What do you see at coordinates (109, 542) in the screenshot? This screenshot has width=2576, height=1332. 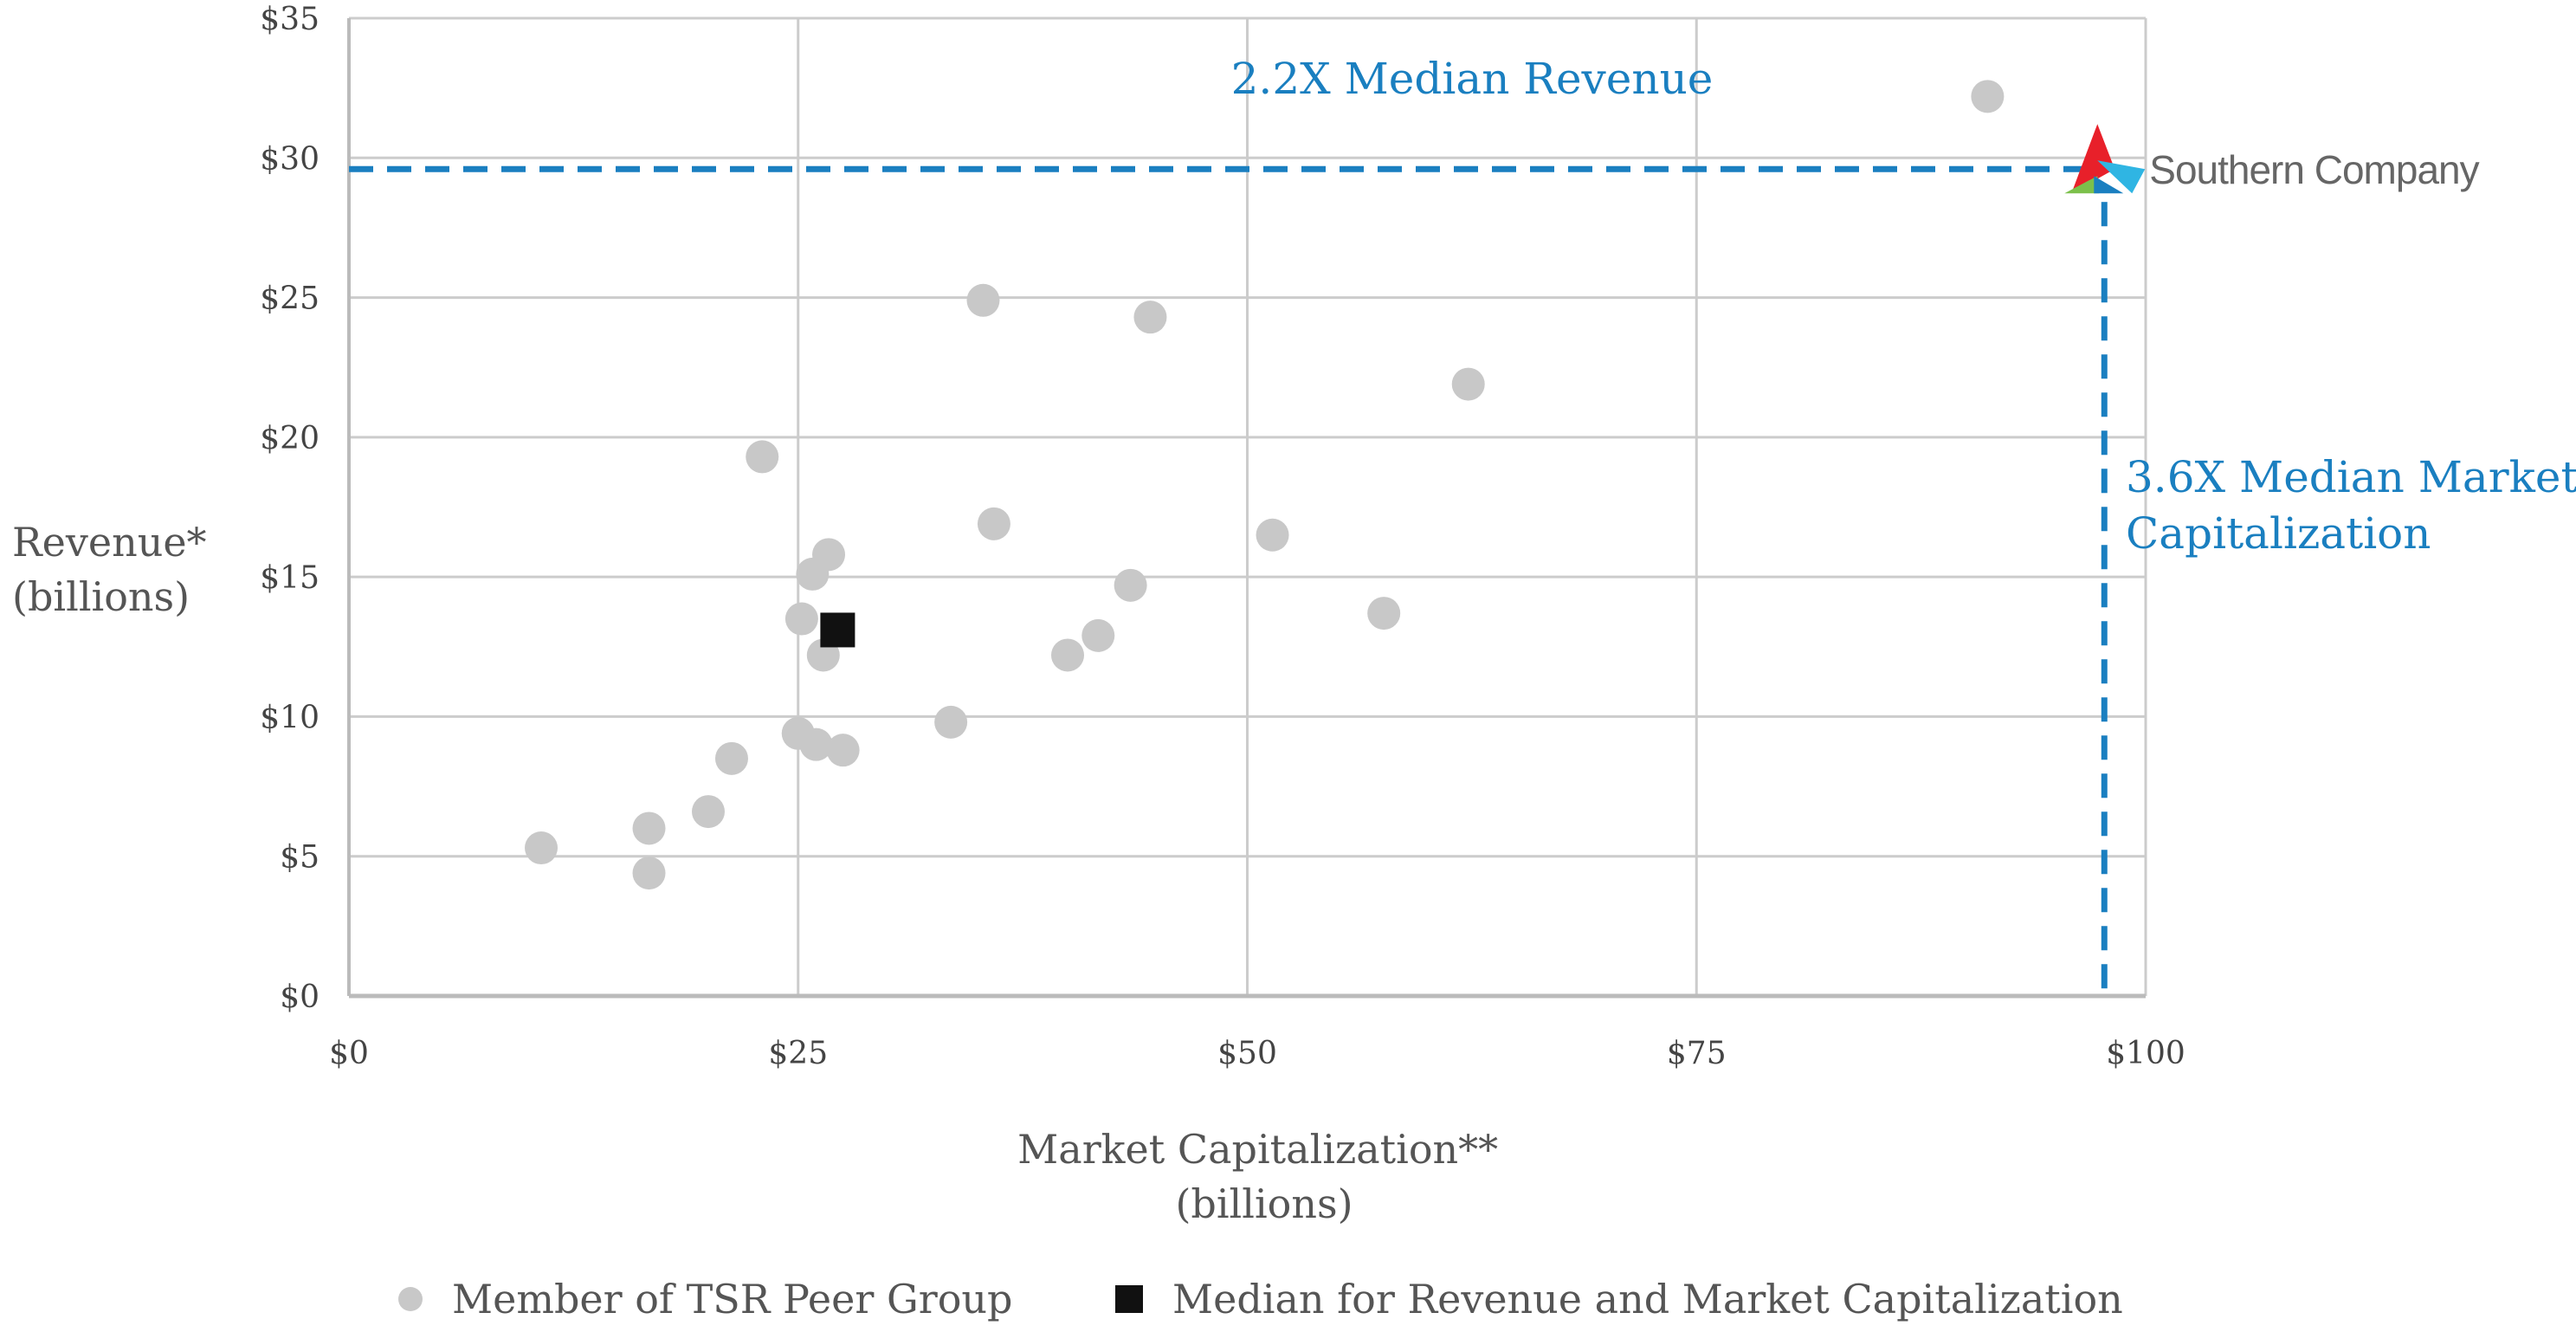 I see `y-axis-title-line-1: Revenue*` at bounding box center [109, 542].